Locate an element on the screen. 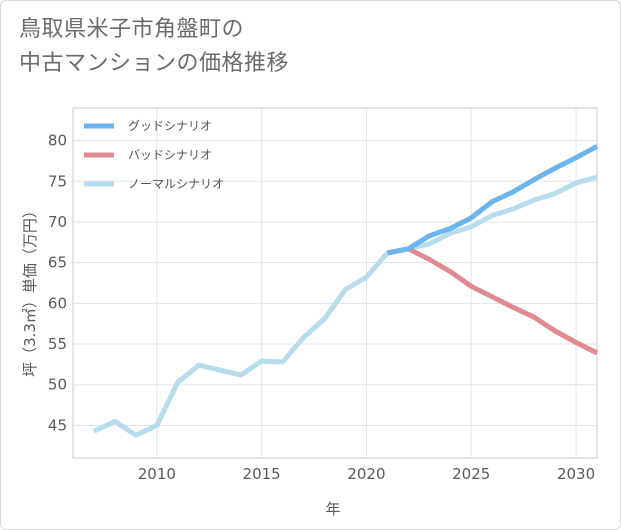 This screenshot has height=530, width=621. y-tick-label: 55 is located at coordinates (57, 344).